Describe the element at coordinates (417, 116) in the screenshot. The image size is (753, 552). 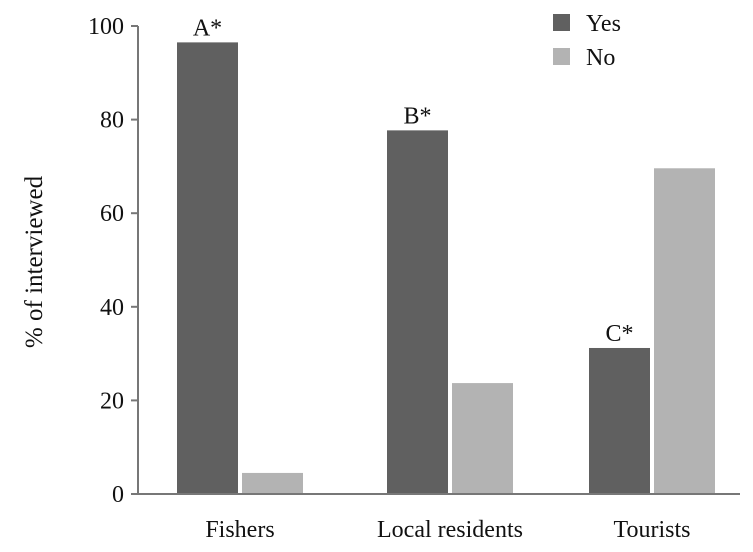
I see `significance-annotation: B*` at that location.